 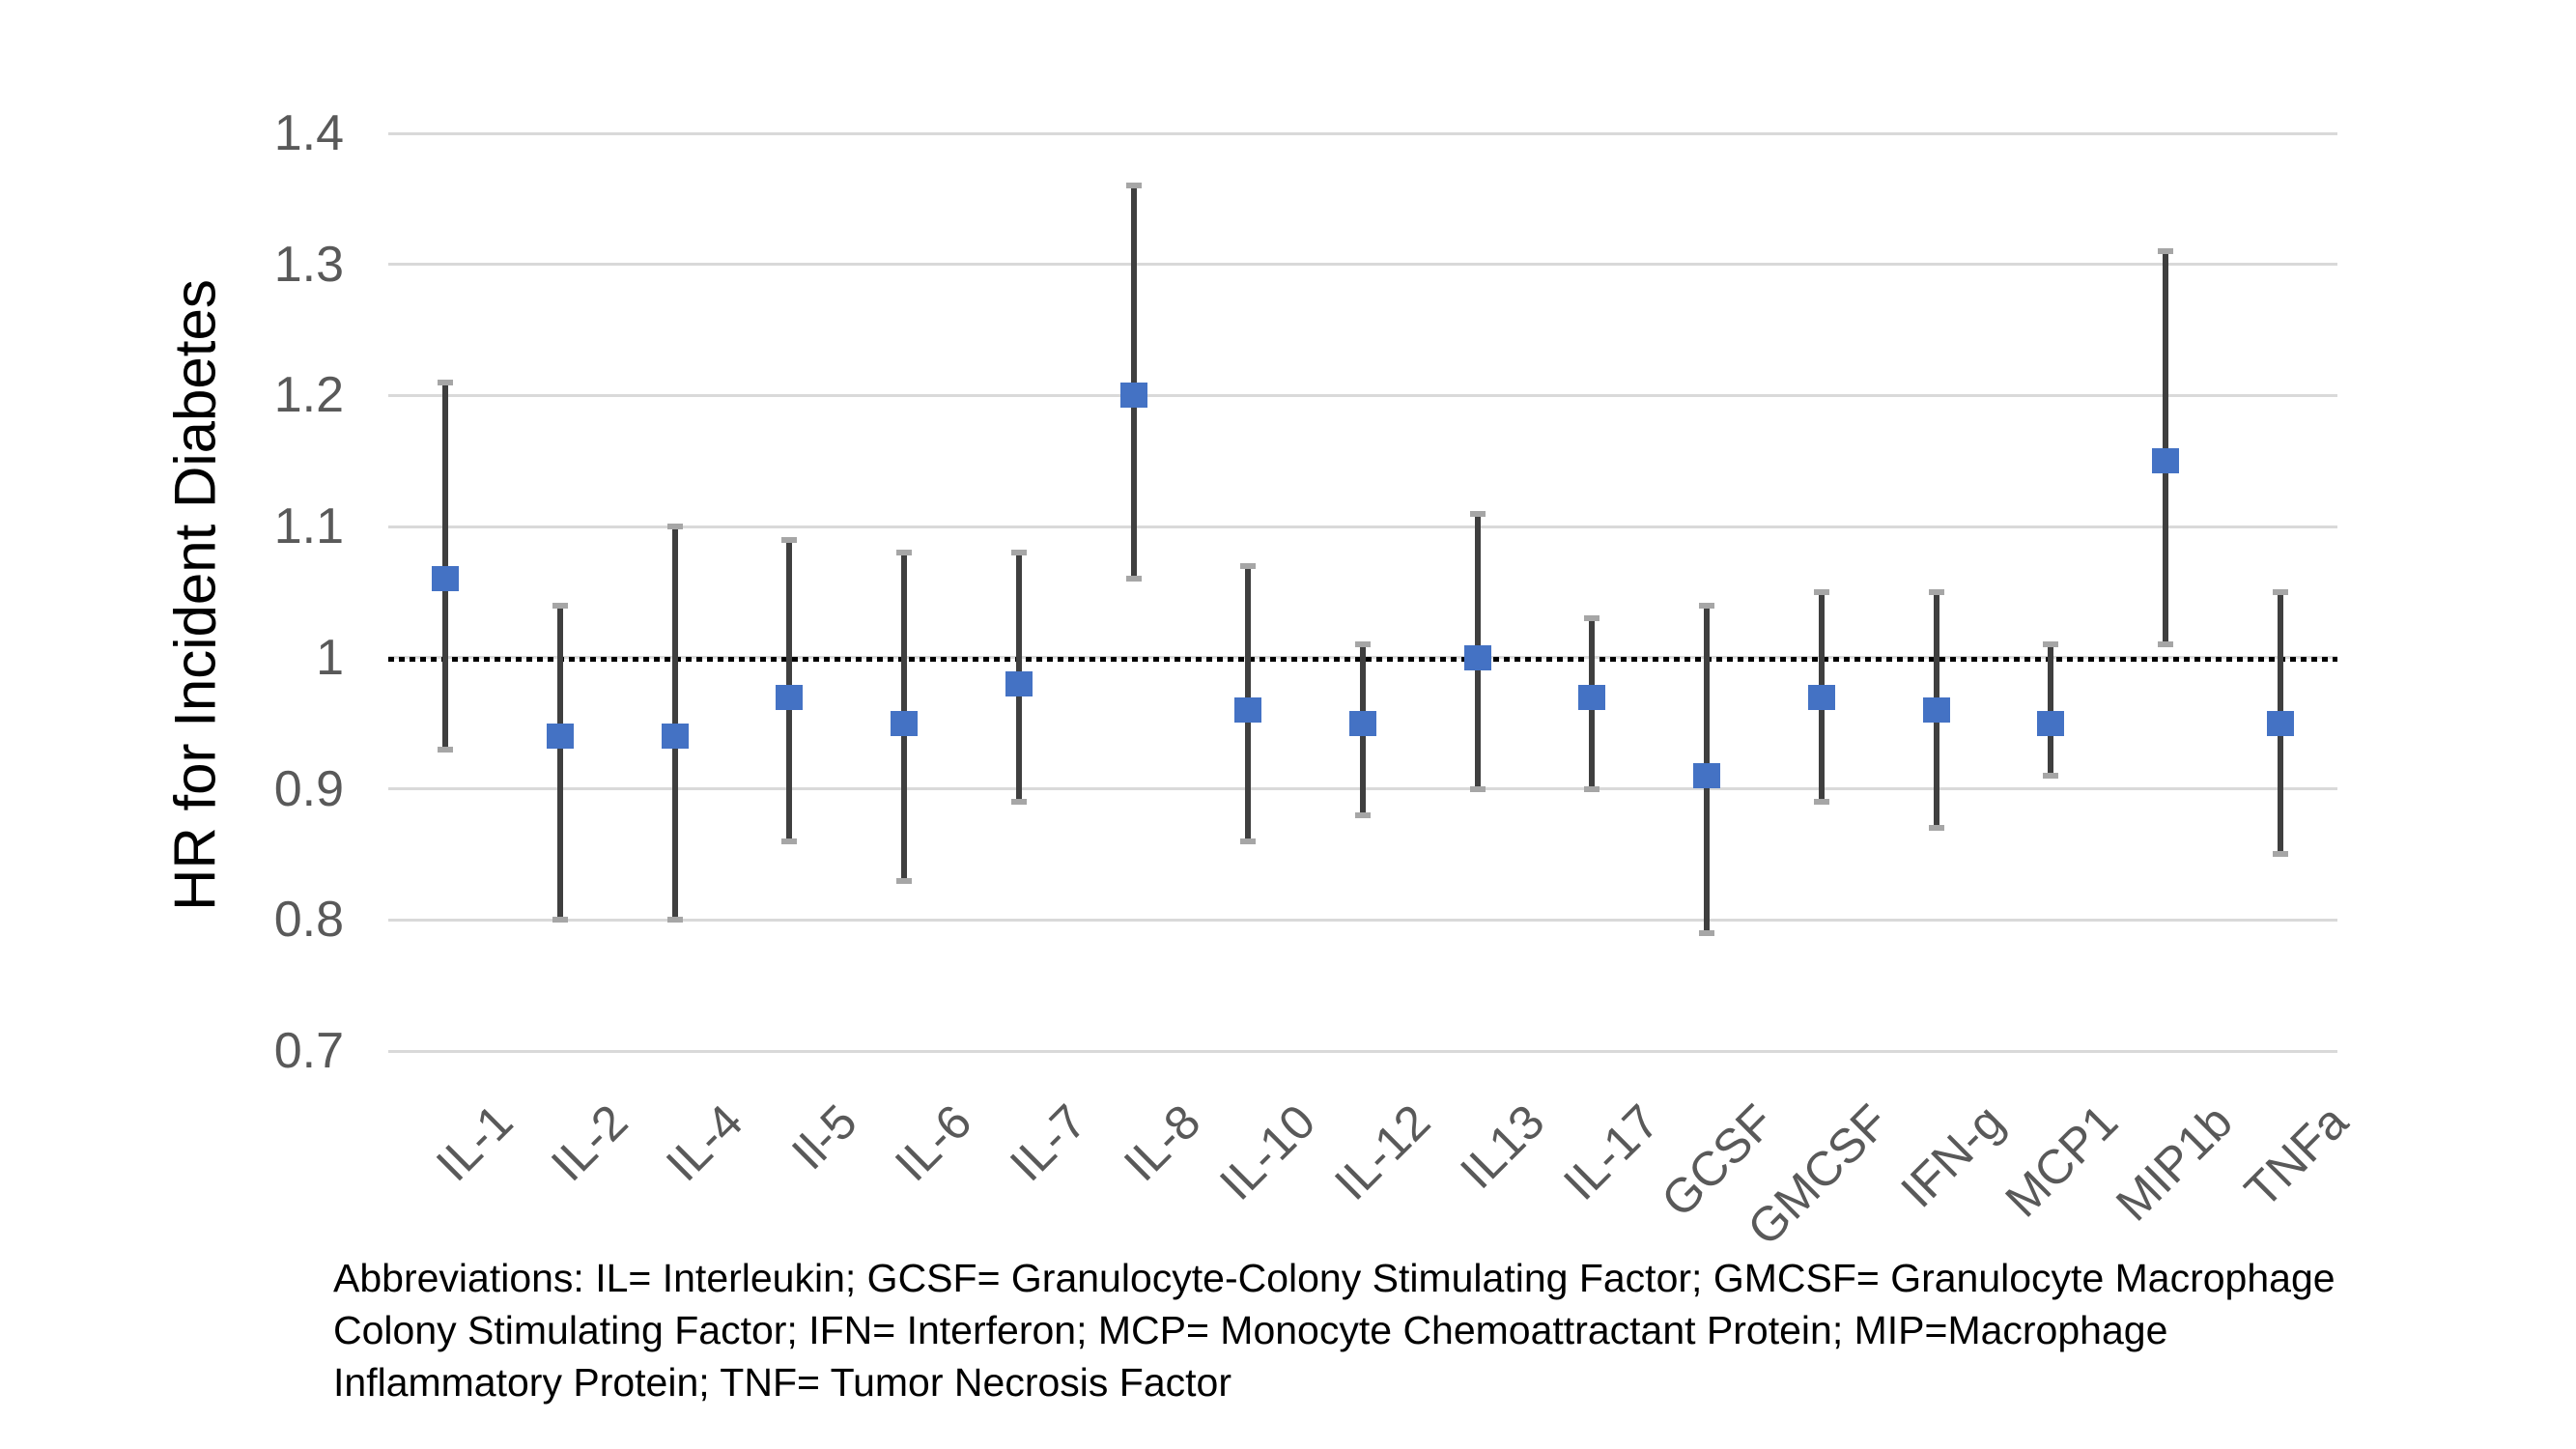 What do you see at coordinates (824, 1137) in the screenshot?
I see `x-category-label-text: Il-5` at bounding box center [824, 1137].